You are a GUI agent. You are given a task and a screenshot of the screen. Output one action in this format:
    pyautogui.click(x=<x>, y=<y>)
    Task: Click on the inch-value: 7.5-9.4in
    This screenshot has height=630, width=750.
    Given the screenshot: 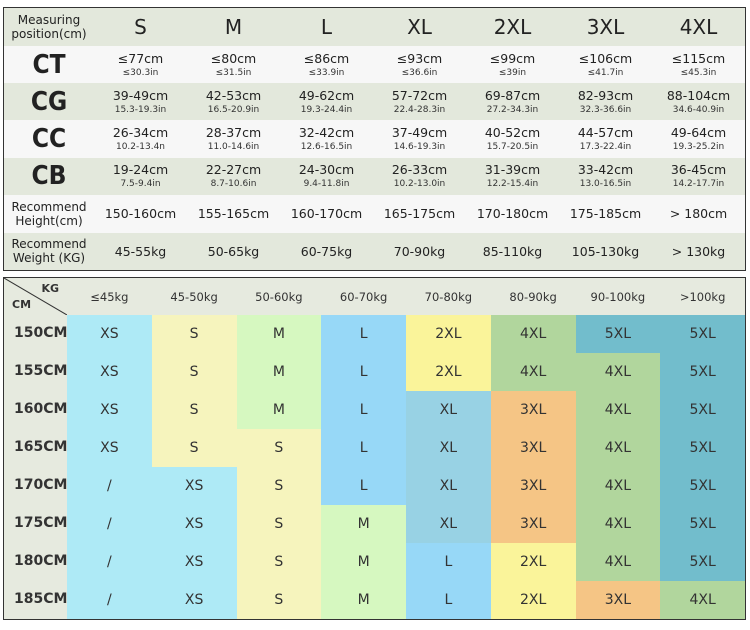 What is the action you would take?
    pyautogui.click(x=140, y=184)
    